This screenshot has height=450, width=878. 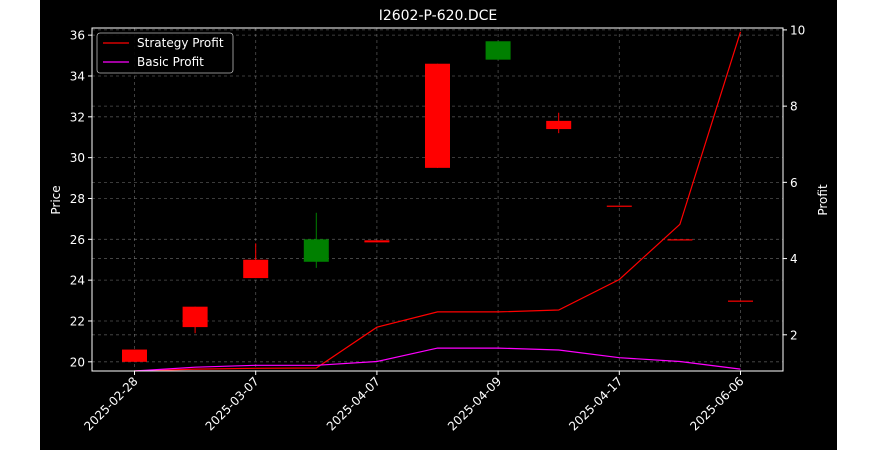 What do you see at coordinates (794, 259) in the screenshot?
I see `right-tick-label-4: 4` at bounding box center [794, 259].